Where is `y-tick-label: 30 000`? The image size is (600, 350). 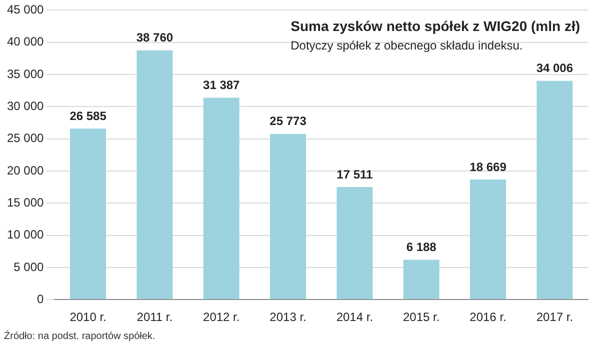
y-tick-label: 30 000 is located at coordinates (25, 105).